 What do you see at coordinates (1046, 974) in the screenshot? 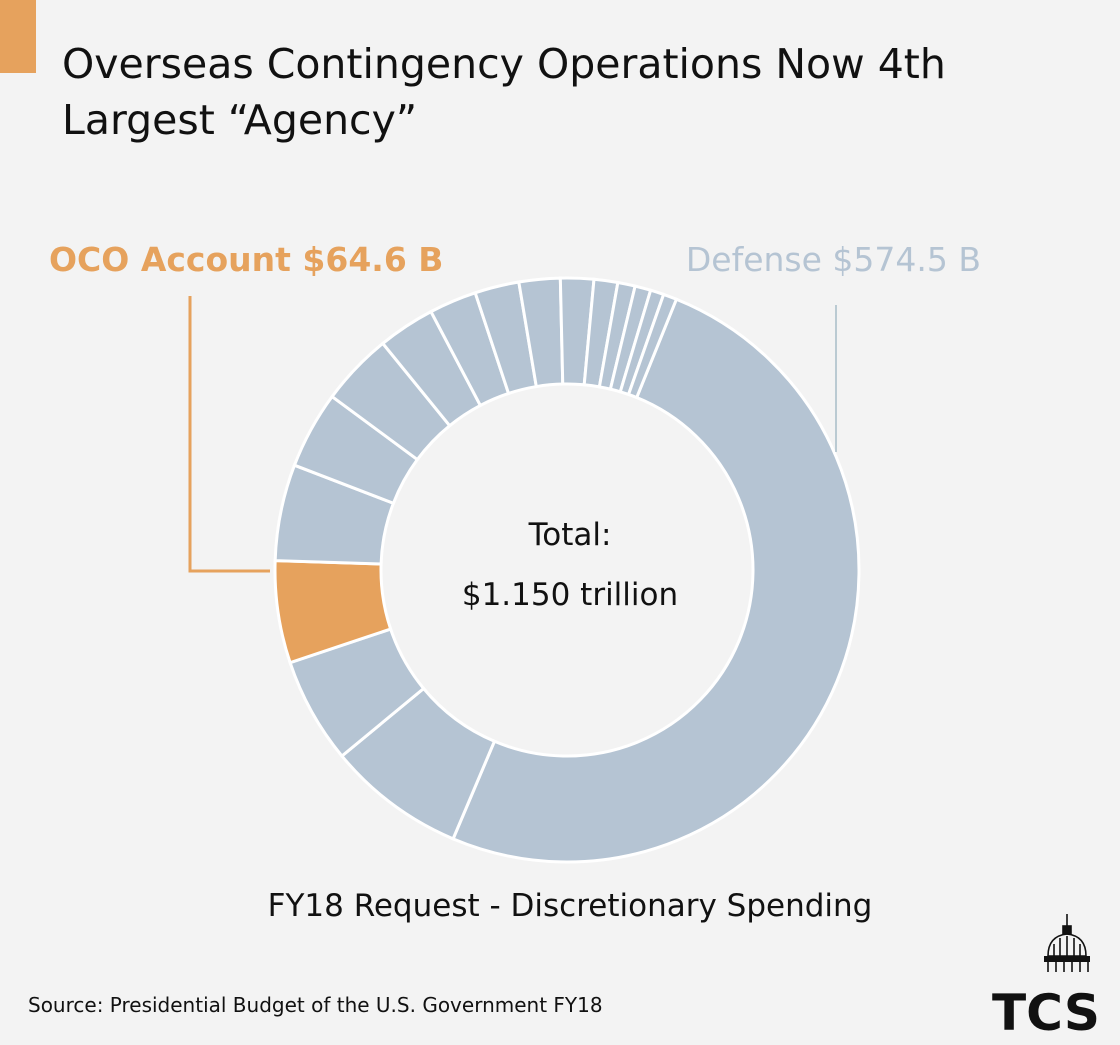
I see `tcs-logo: TCS` at bounding box center [1046, 974].